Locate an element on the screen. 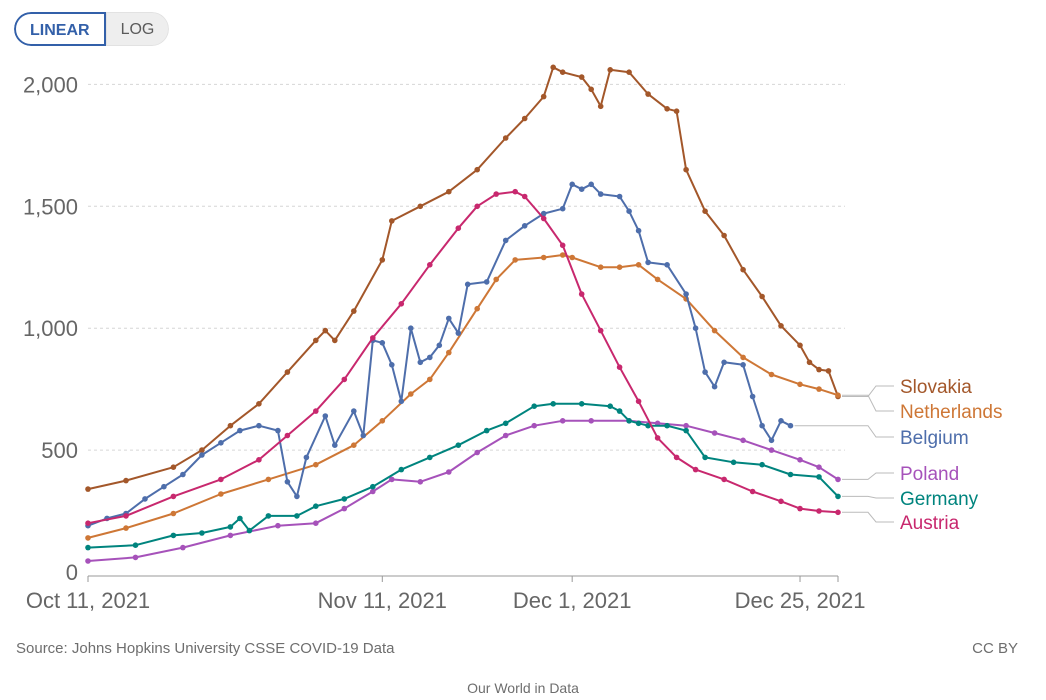  scale-toggle: LINEAR LOG is located at coordinates (92, 29).